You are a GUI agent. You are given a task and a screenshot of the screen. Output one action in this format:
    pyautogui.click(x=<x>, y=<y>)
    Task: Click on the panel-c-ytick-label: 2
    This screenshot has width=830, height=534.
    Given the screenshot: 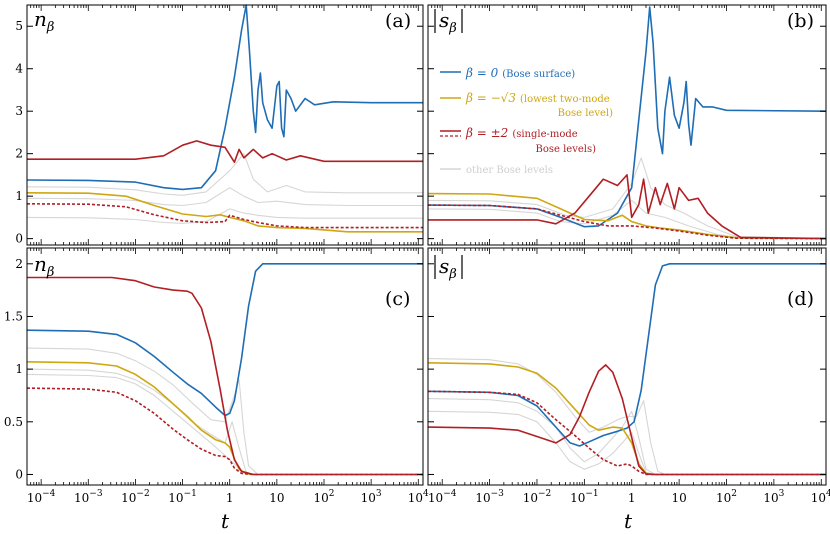 What is the action you would take?
    pyautogui.click(x=19, y=264)
    